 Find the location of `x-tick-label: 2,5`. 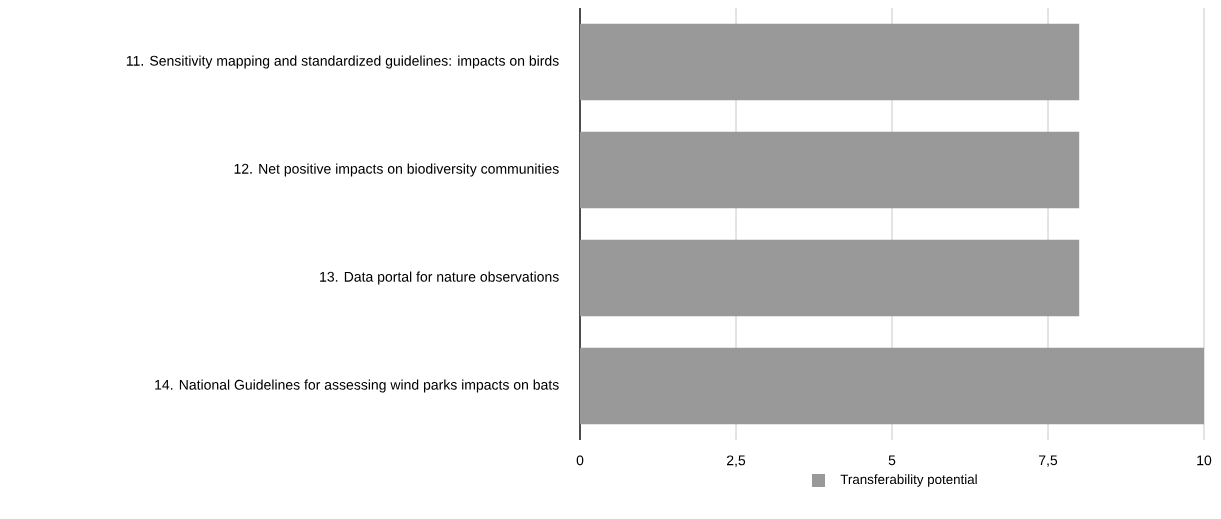

x-tick-label: 2,5 is located at coordinates (736, 461).